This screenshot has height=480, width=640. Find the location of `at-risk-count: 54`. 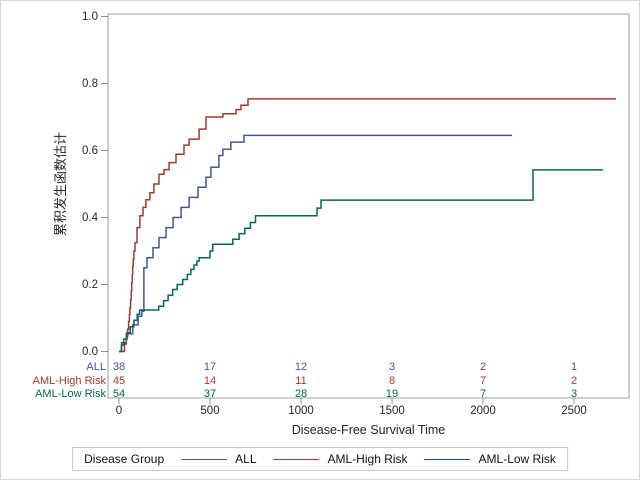

at-risk-count: 54 is located at coordinates (119, 393).